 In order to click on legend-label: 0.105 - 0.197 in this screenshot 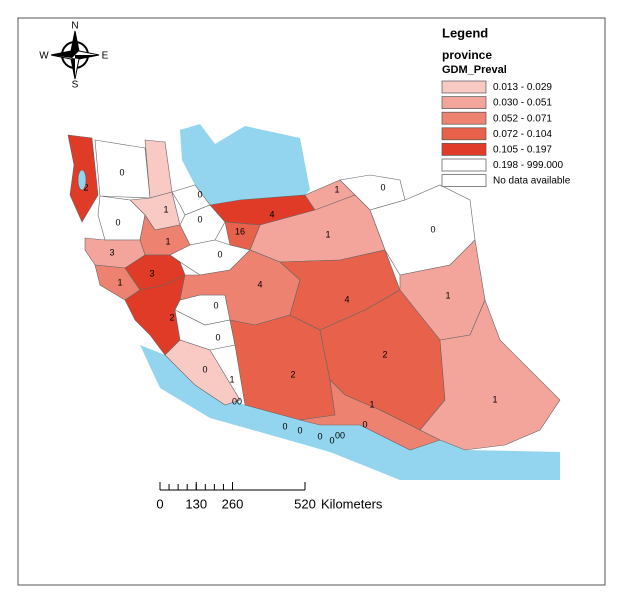, I will do `click(522, 150)`.